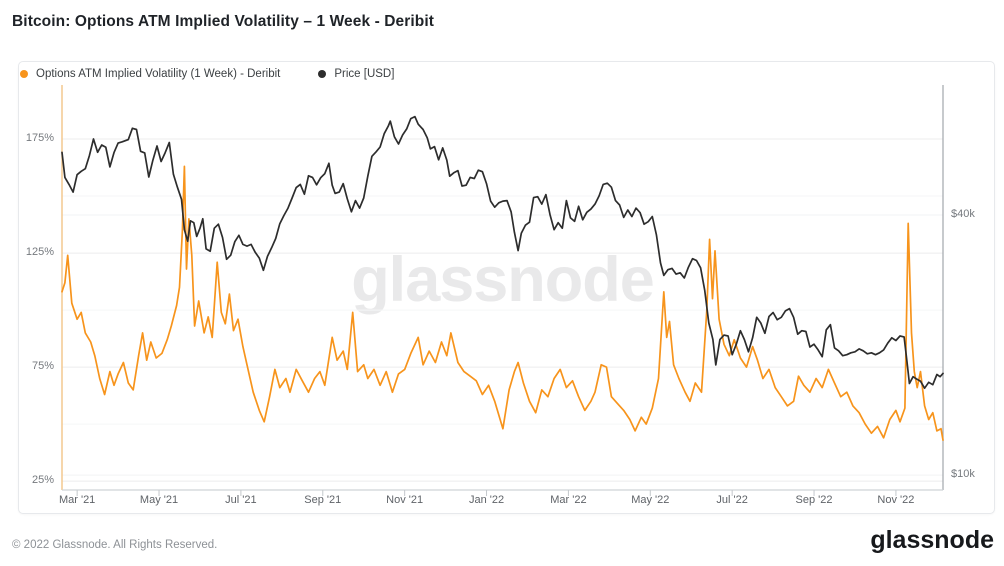 The image size is (1004, 566). I want to click on right-axis-tick-label: $10k, so click(963, 474).